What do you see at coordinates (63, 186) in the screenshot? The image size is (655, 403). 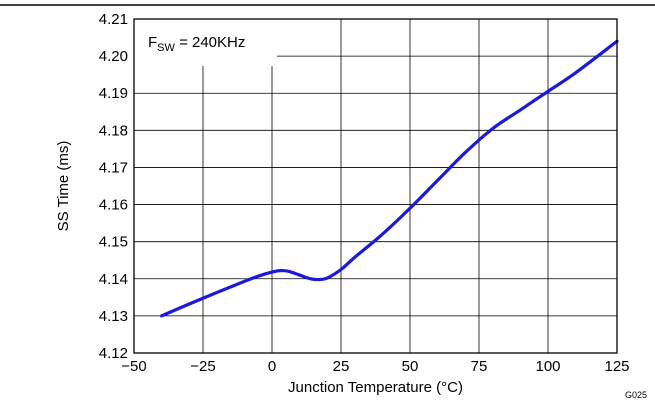 I see `y-axis-title: SS Time (ms)` at bounding box center [63, 186].